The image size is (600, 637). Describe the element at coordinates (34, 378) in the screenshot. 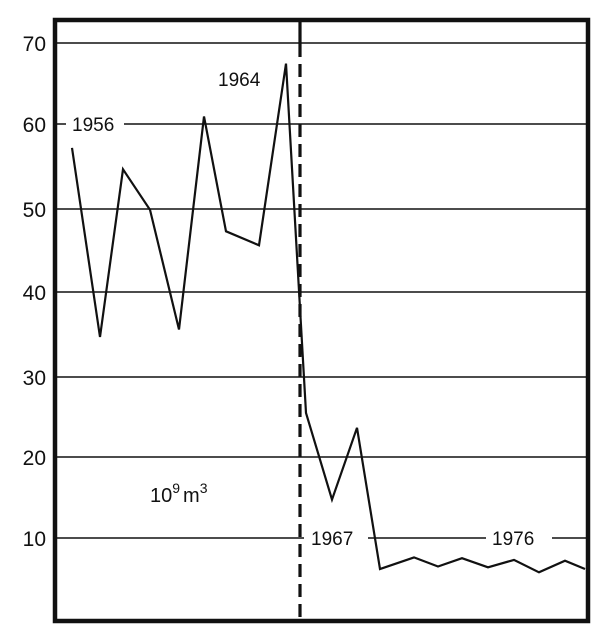

I see `y-tick-30: 30` at that location.